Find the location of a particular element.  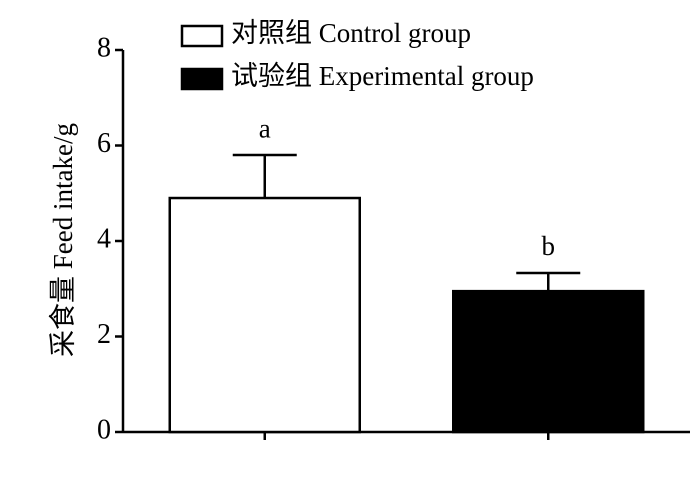

y-tick-label: 8 is located at coordinates (104, 47).